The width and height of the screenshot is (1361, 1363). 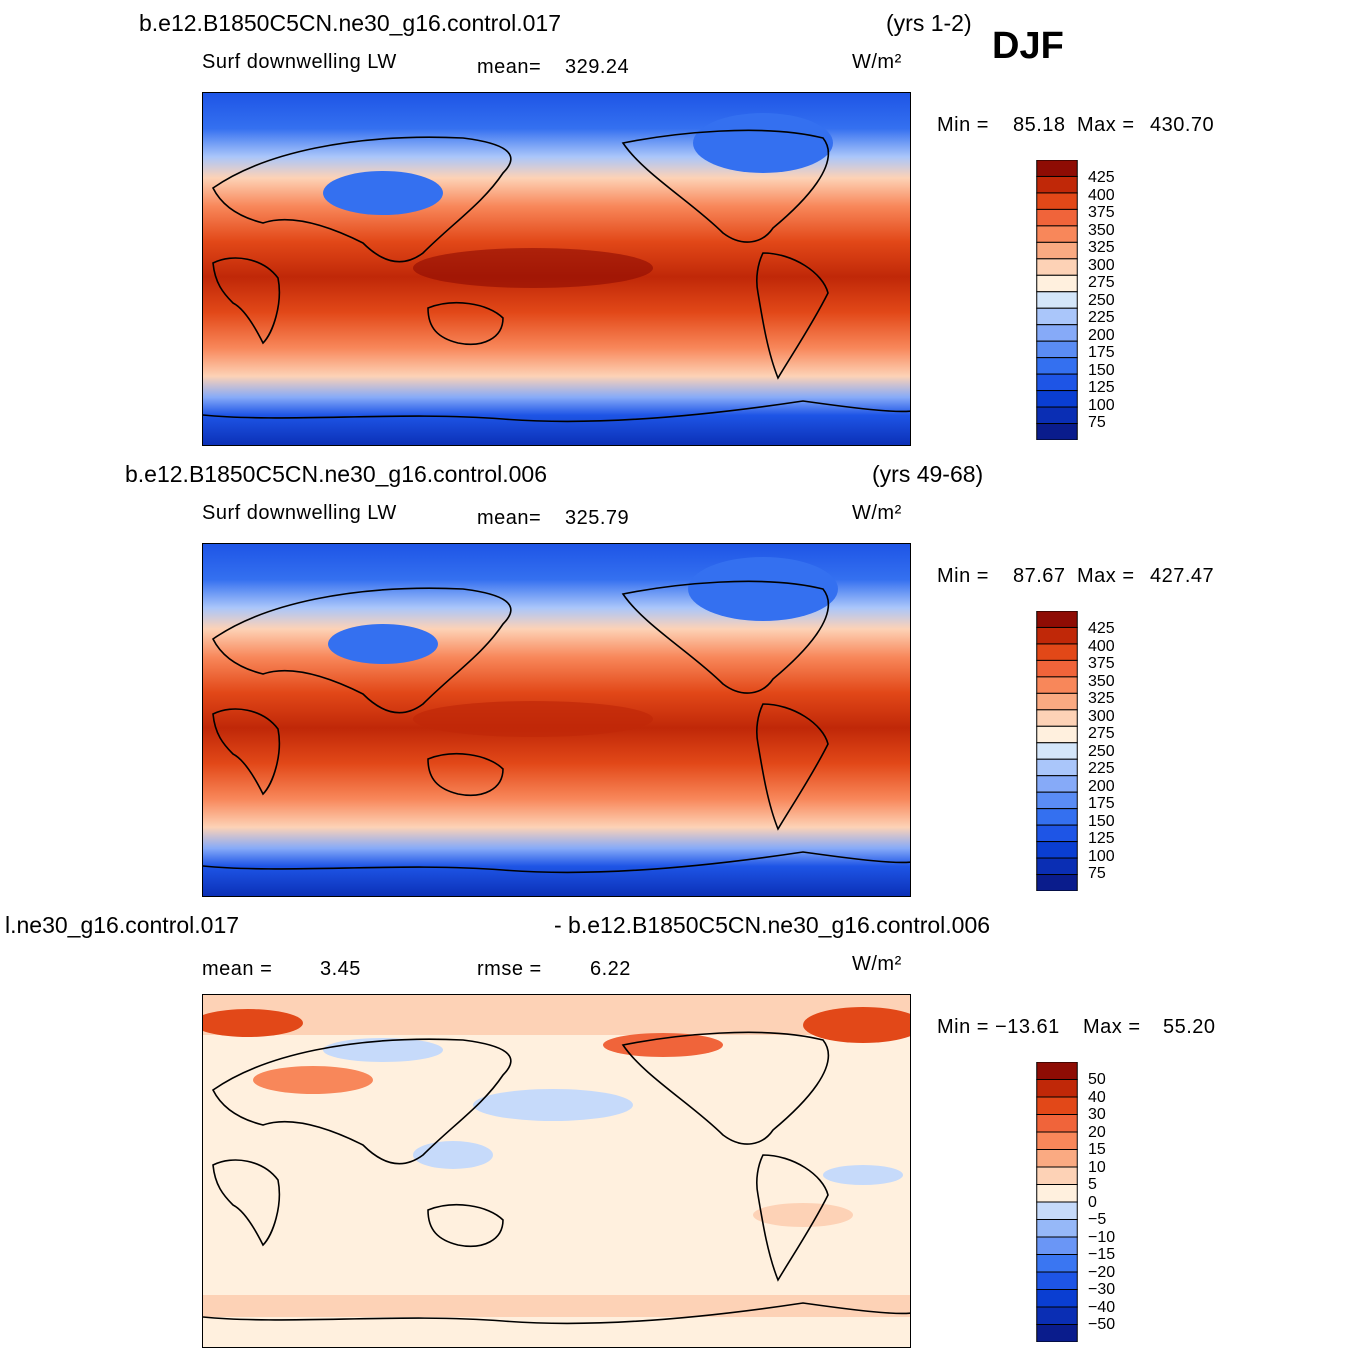 I want to click on panel3-cb-label: 20, so click(x=1097, y=1132).